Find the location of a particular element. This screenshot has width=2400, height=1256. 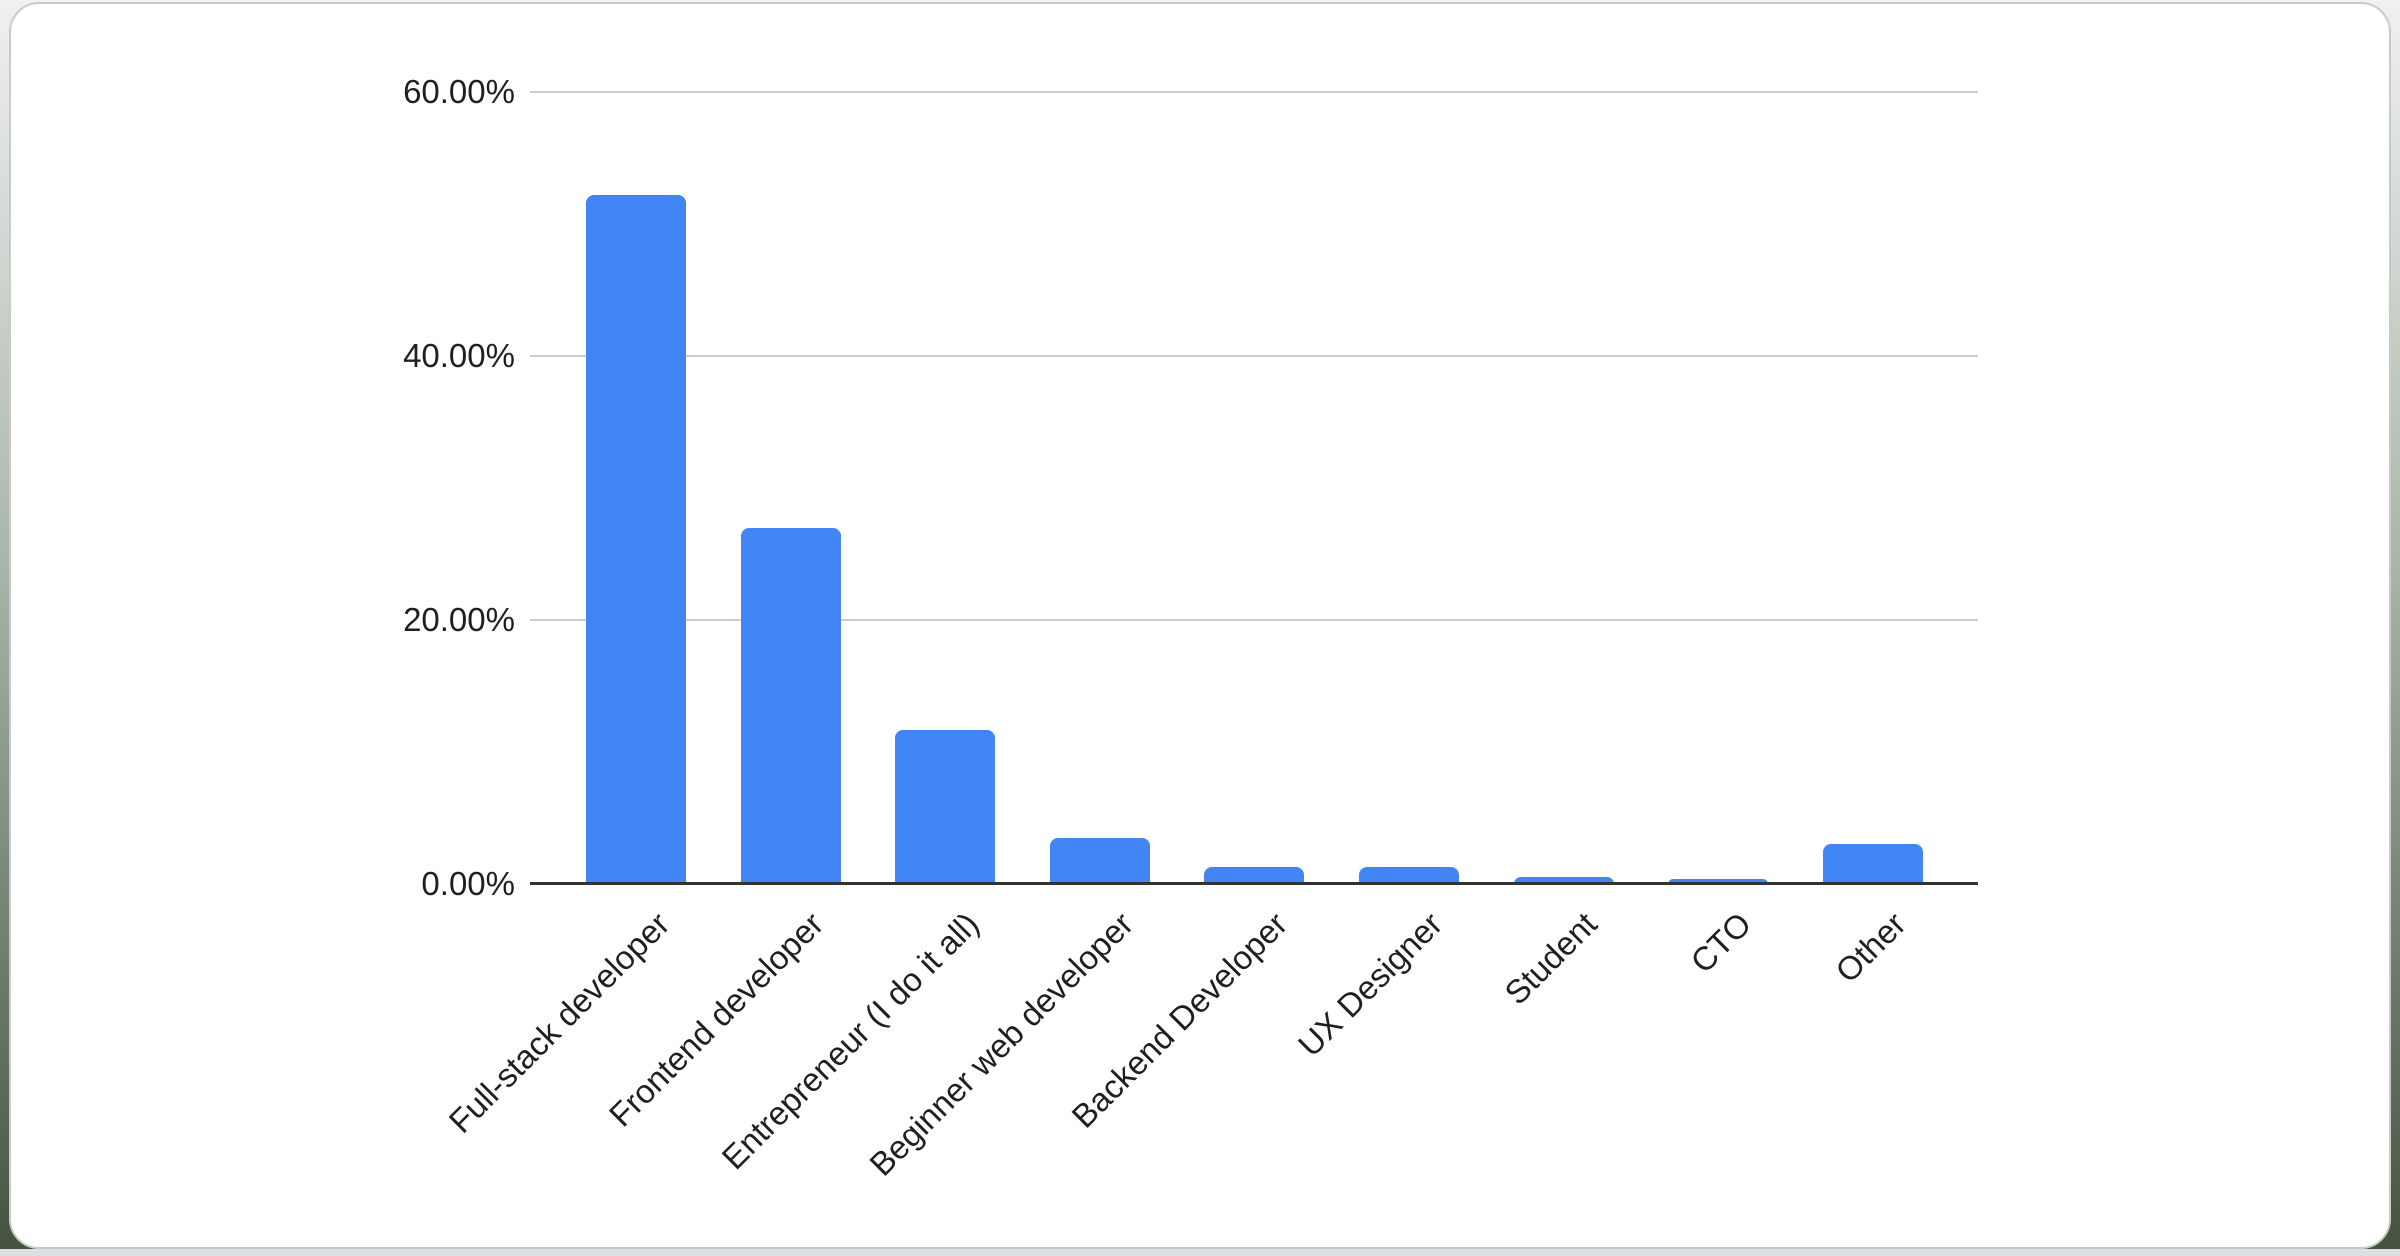

x-axis-category-label: UX Designer is located at coordinates (1370, 984).